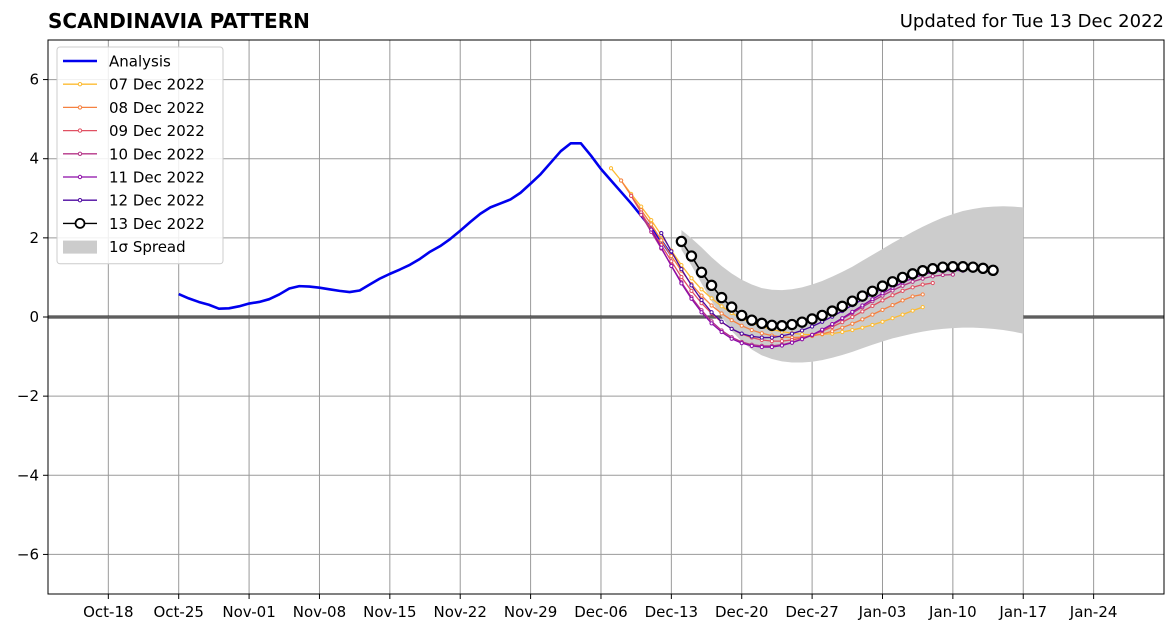 This screenshot has height=633, width=1176. Describe the element at coordinates (28, 554) in the screenshot. I see `y-tick-label: −6` at that location.